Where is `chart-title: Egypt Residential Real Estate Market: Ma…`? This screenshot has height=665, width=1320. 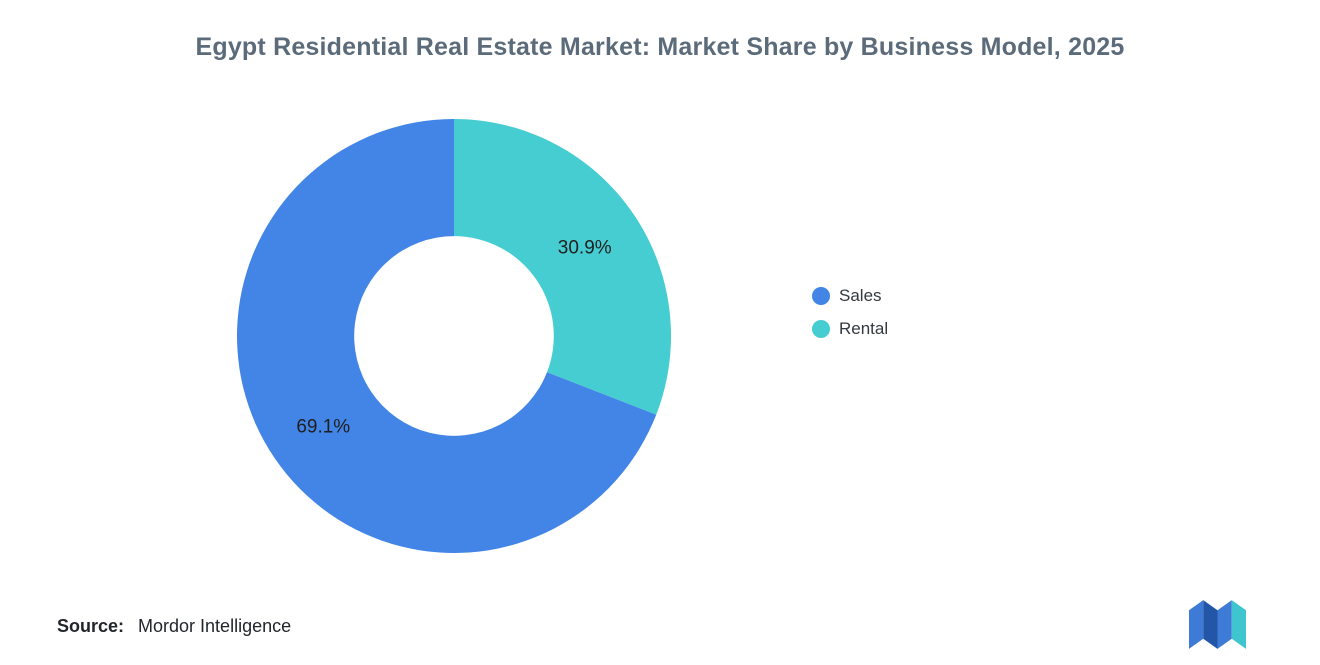
chart-title: Egypt Residential Real Estate Market: Ma… is located at coordinates (660, 47).